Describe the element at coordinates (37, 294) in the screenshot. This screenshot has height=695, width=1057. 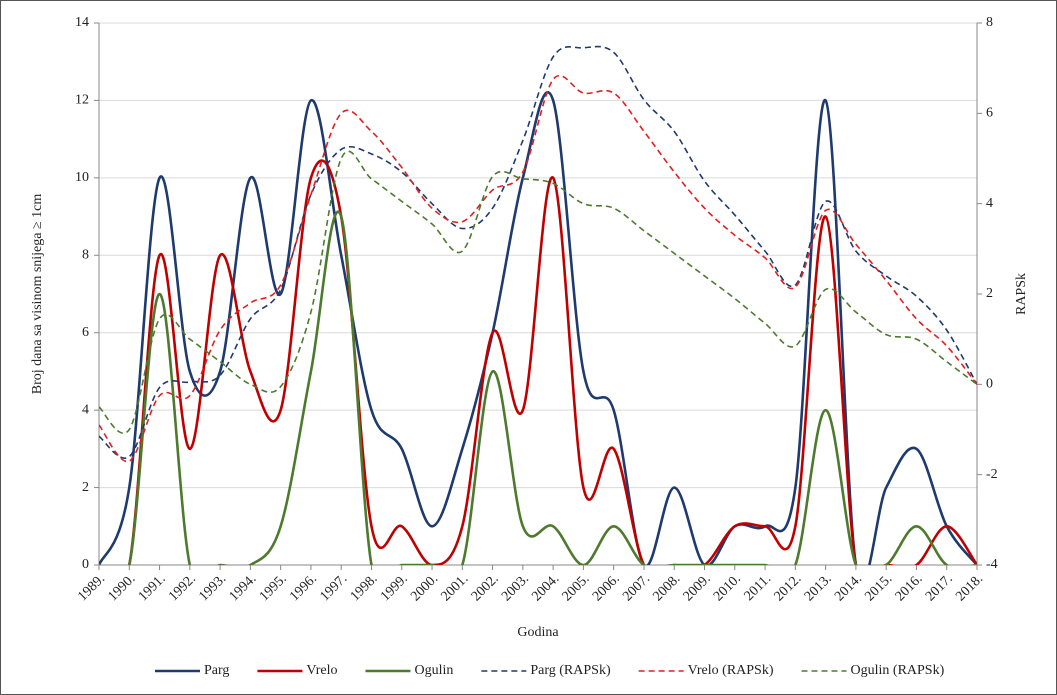
I see `y-axis-title: Broj dana sa visinom snijega ≥ 1cm` at that location.